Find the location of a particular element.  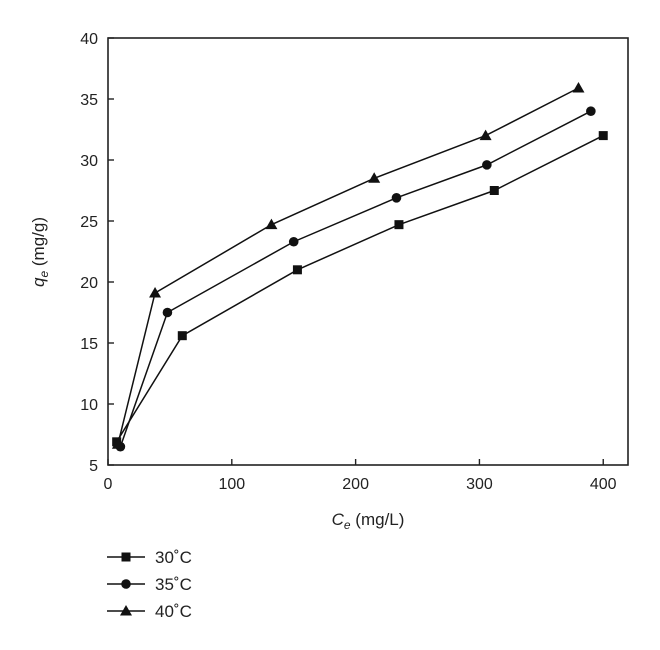

y-axis-var: q is located at coordinates (38, 282).